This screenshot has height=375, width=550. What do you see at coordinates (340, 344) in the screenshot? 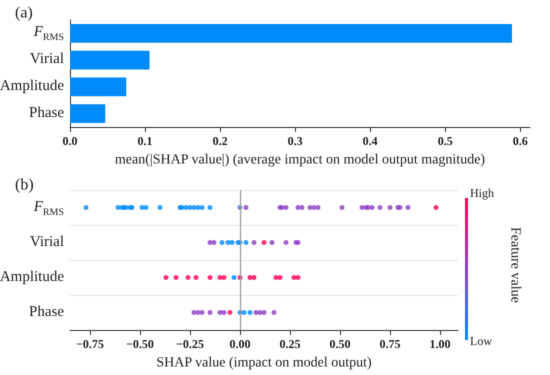
I see `x-tick-label: 0.50` at bounding box center [340, 344].